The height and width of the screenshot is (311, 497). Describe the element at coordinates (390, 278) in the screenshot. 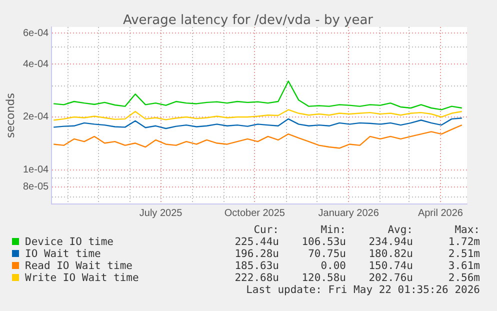

I see `text: 202.76u` at that location.